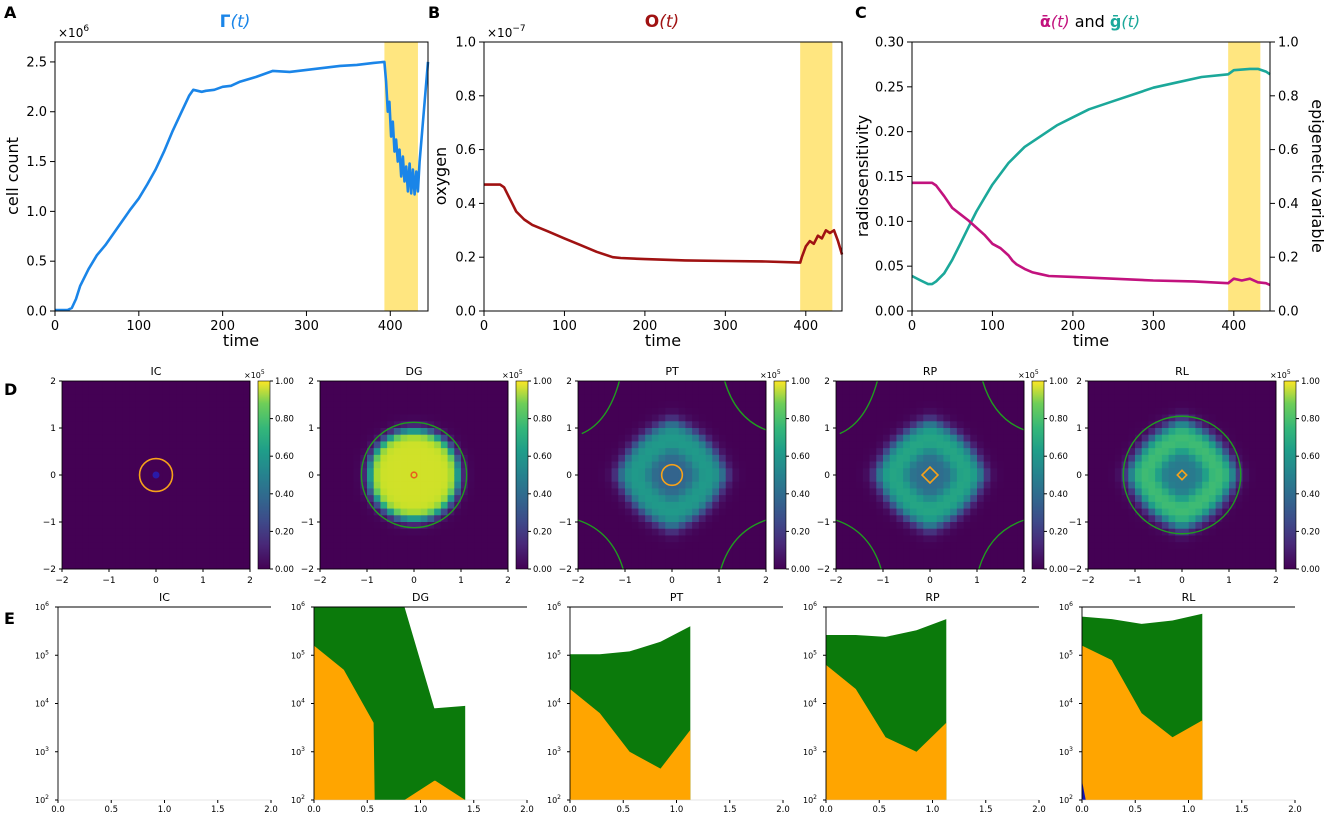 The image size is (1325, 814). What do you see at coordinates (1295, 809) in the screenshot?
I see `x-tick-label: 2.0` at bounding box center [1295, 809].